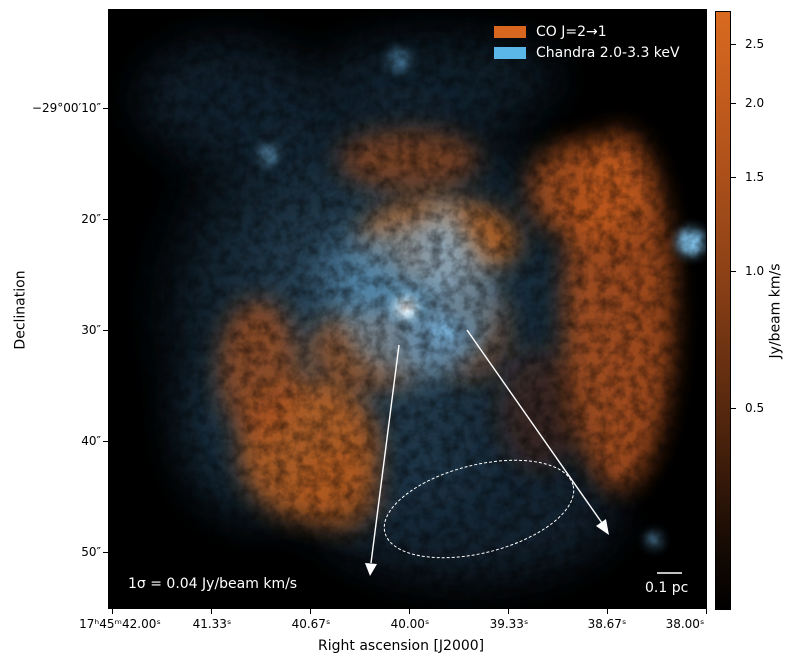 This screenshot has height=666, width=793. What do you see at coordinates (66, 108) in the screenshot?
I see `y-tick-label-1: −29°00′10″` at bounding box center [66, 108].